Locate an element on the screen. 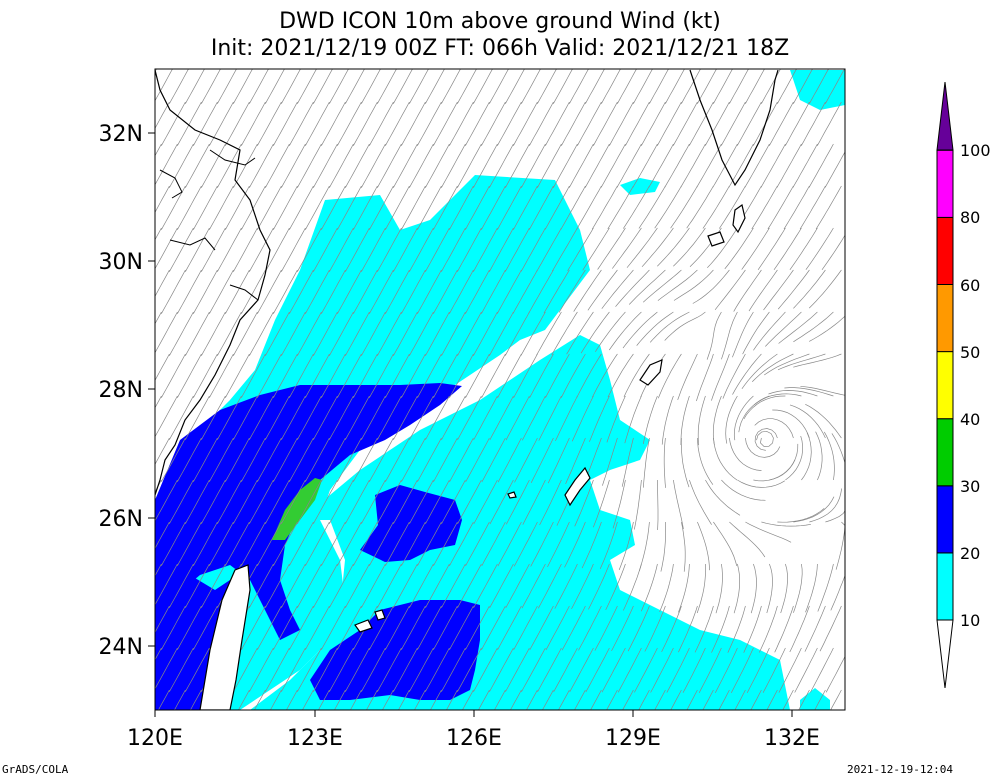 This screenshot has height=779, width=1000. legend-label-40: 40 is located at coordinates (970, 419).